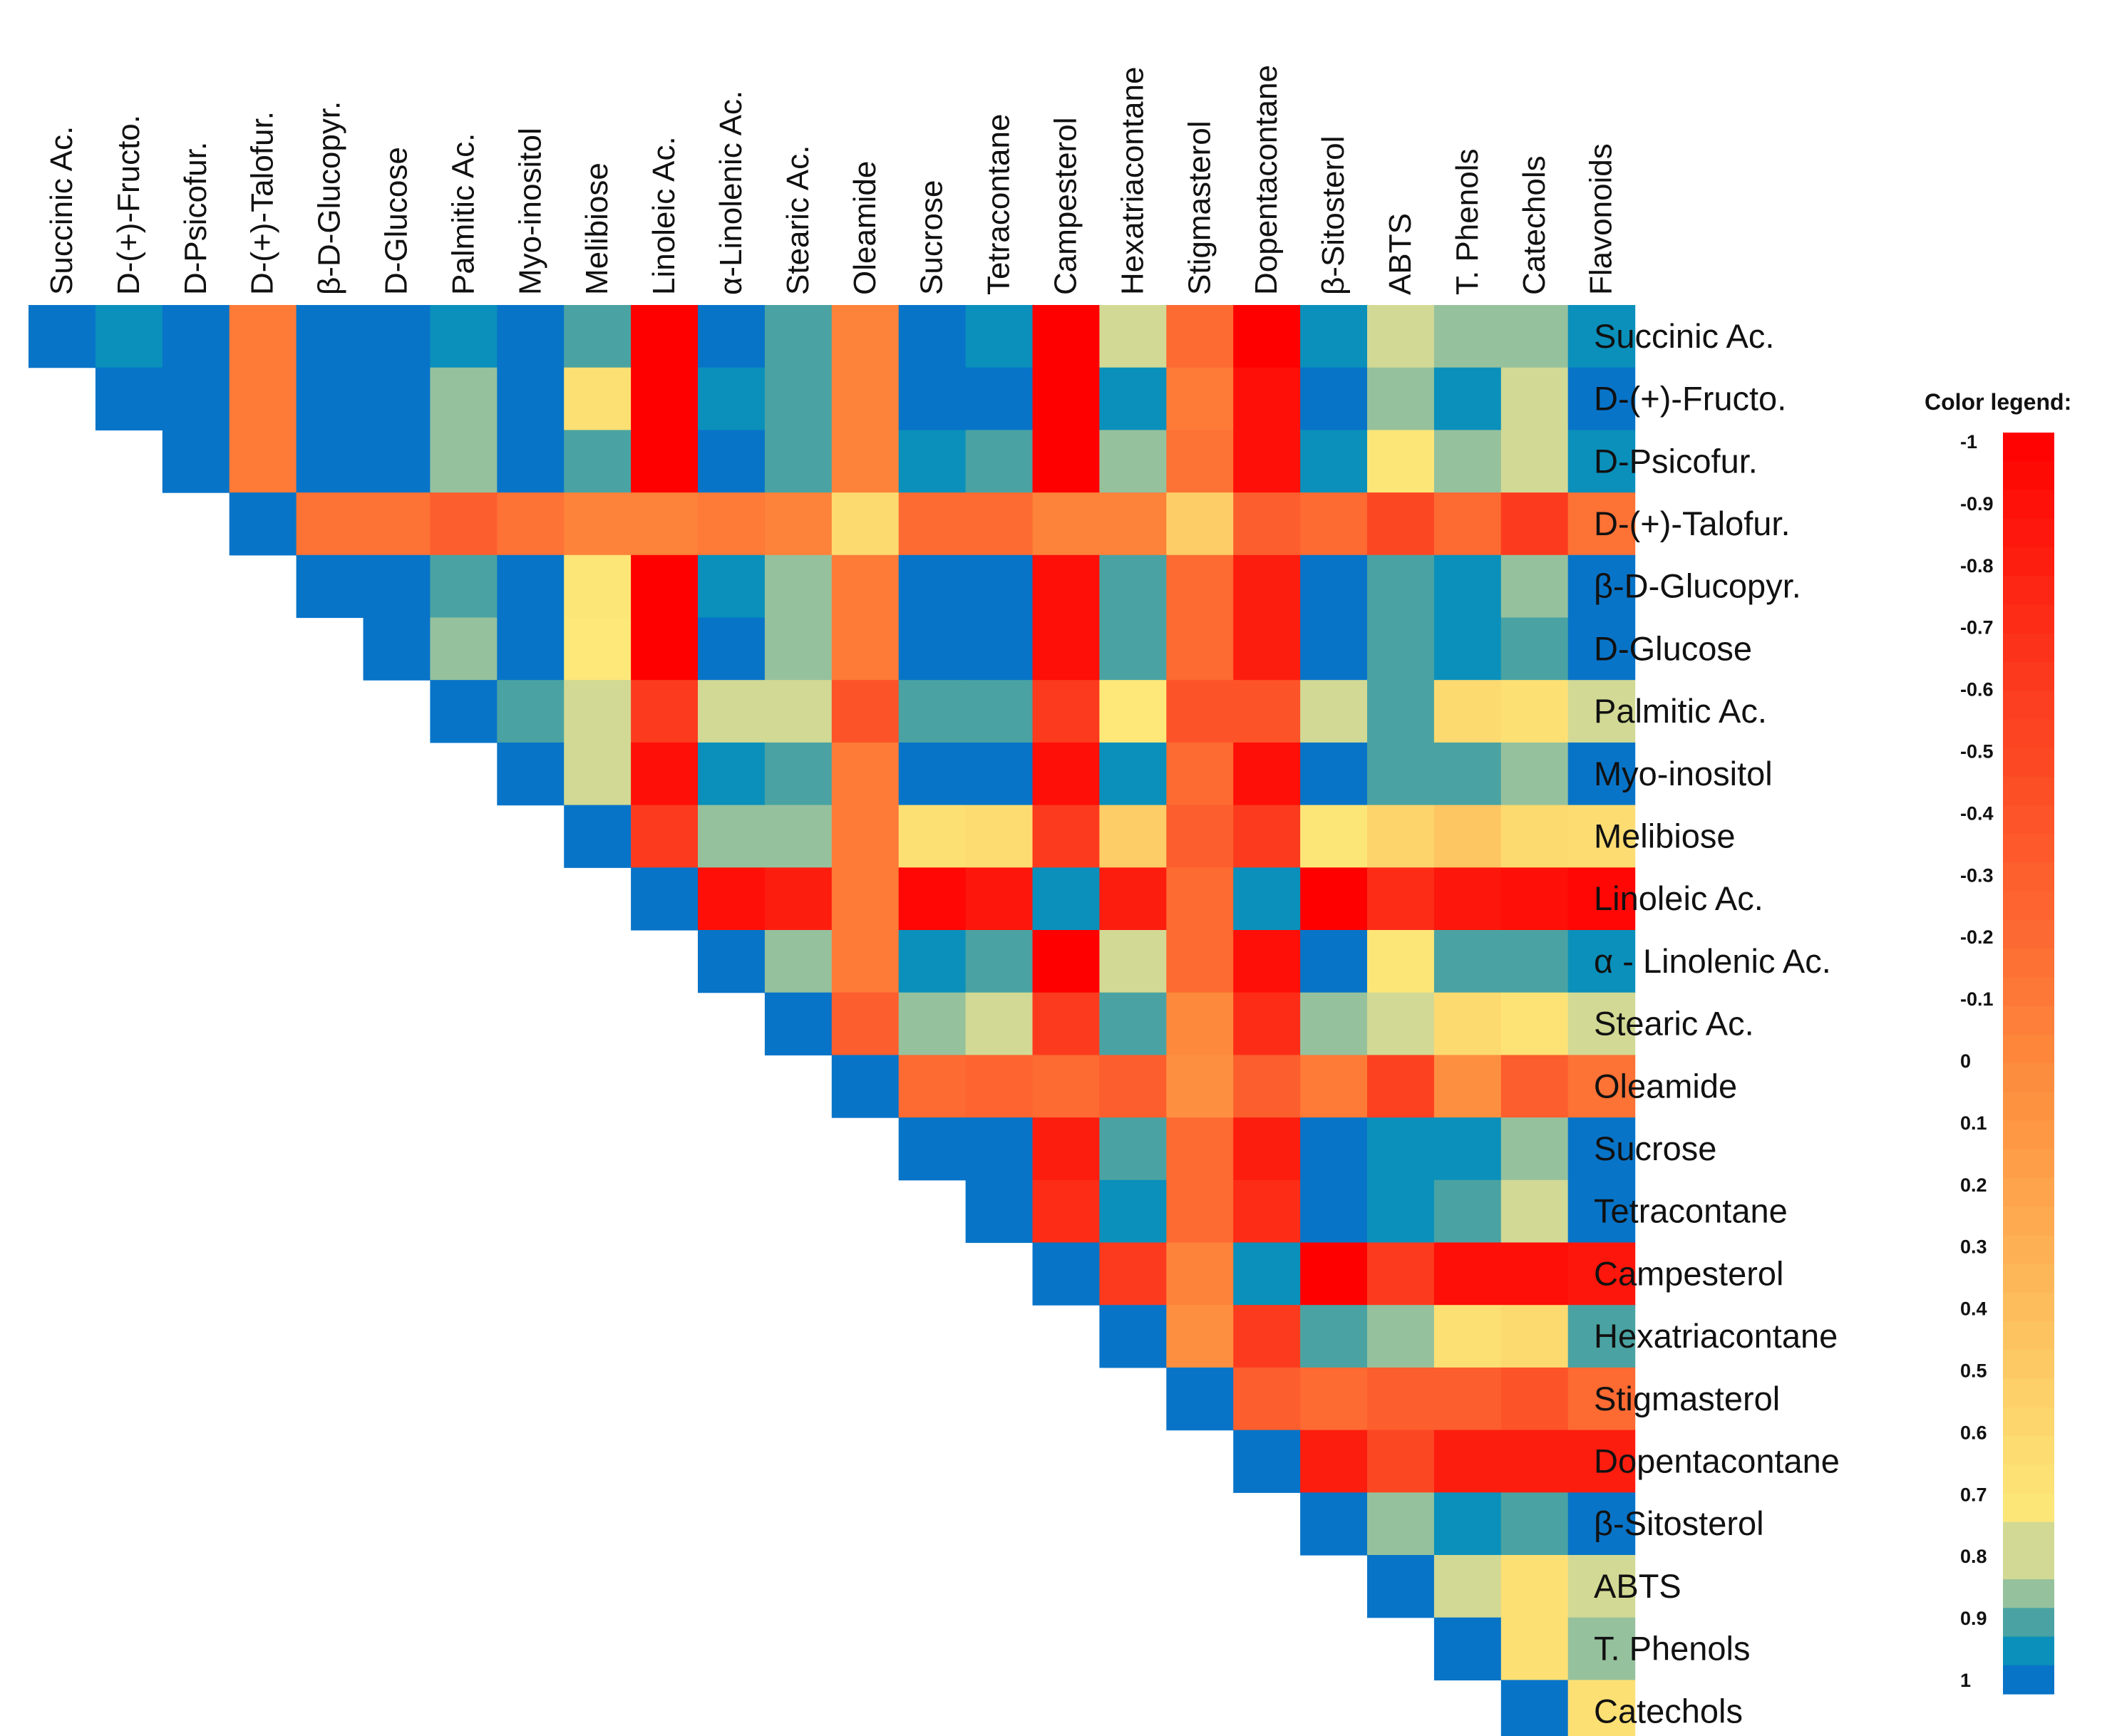 This screenshot has width=2117, height=1736. I want to click on heatmap-cell-sucrose-hexatriacontane, so click(1133, 1149).